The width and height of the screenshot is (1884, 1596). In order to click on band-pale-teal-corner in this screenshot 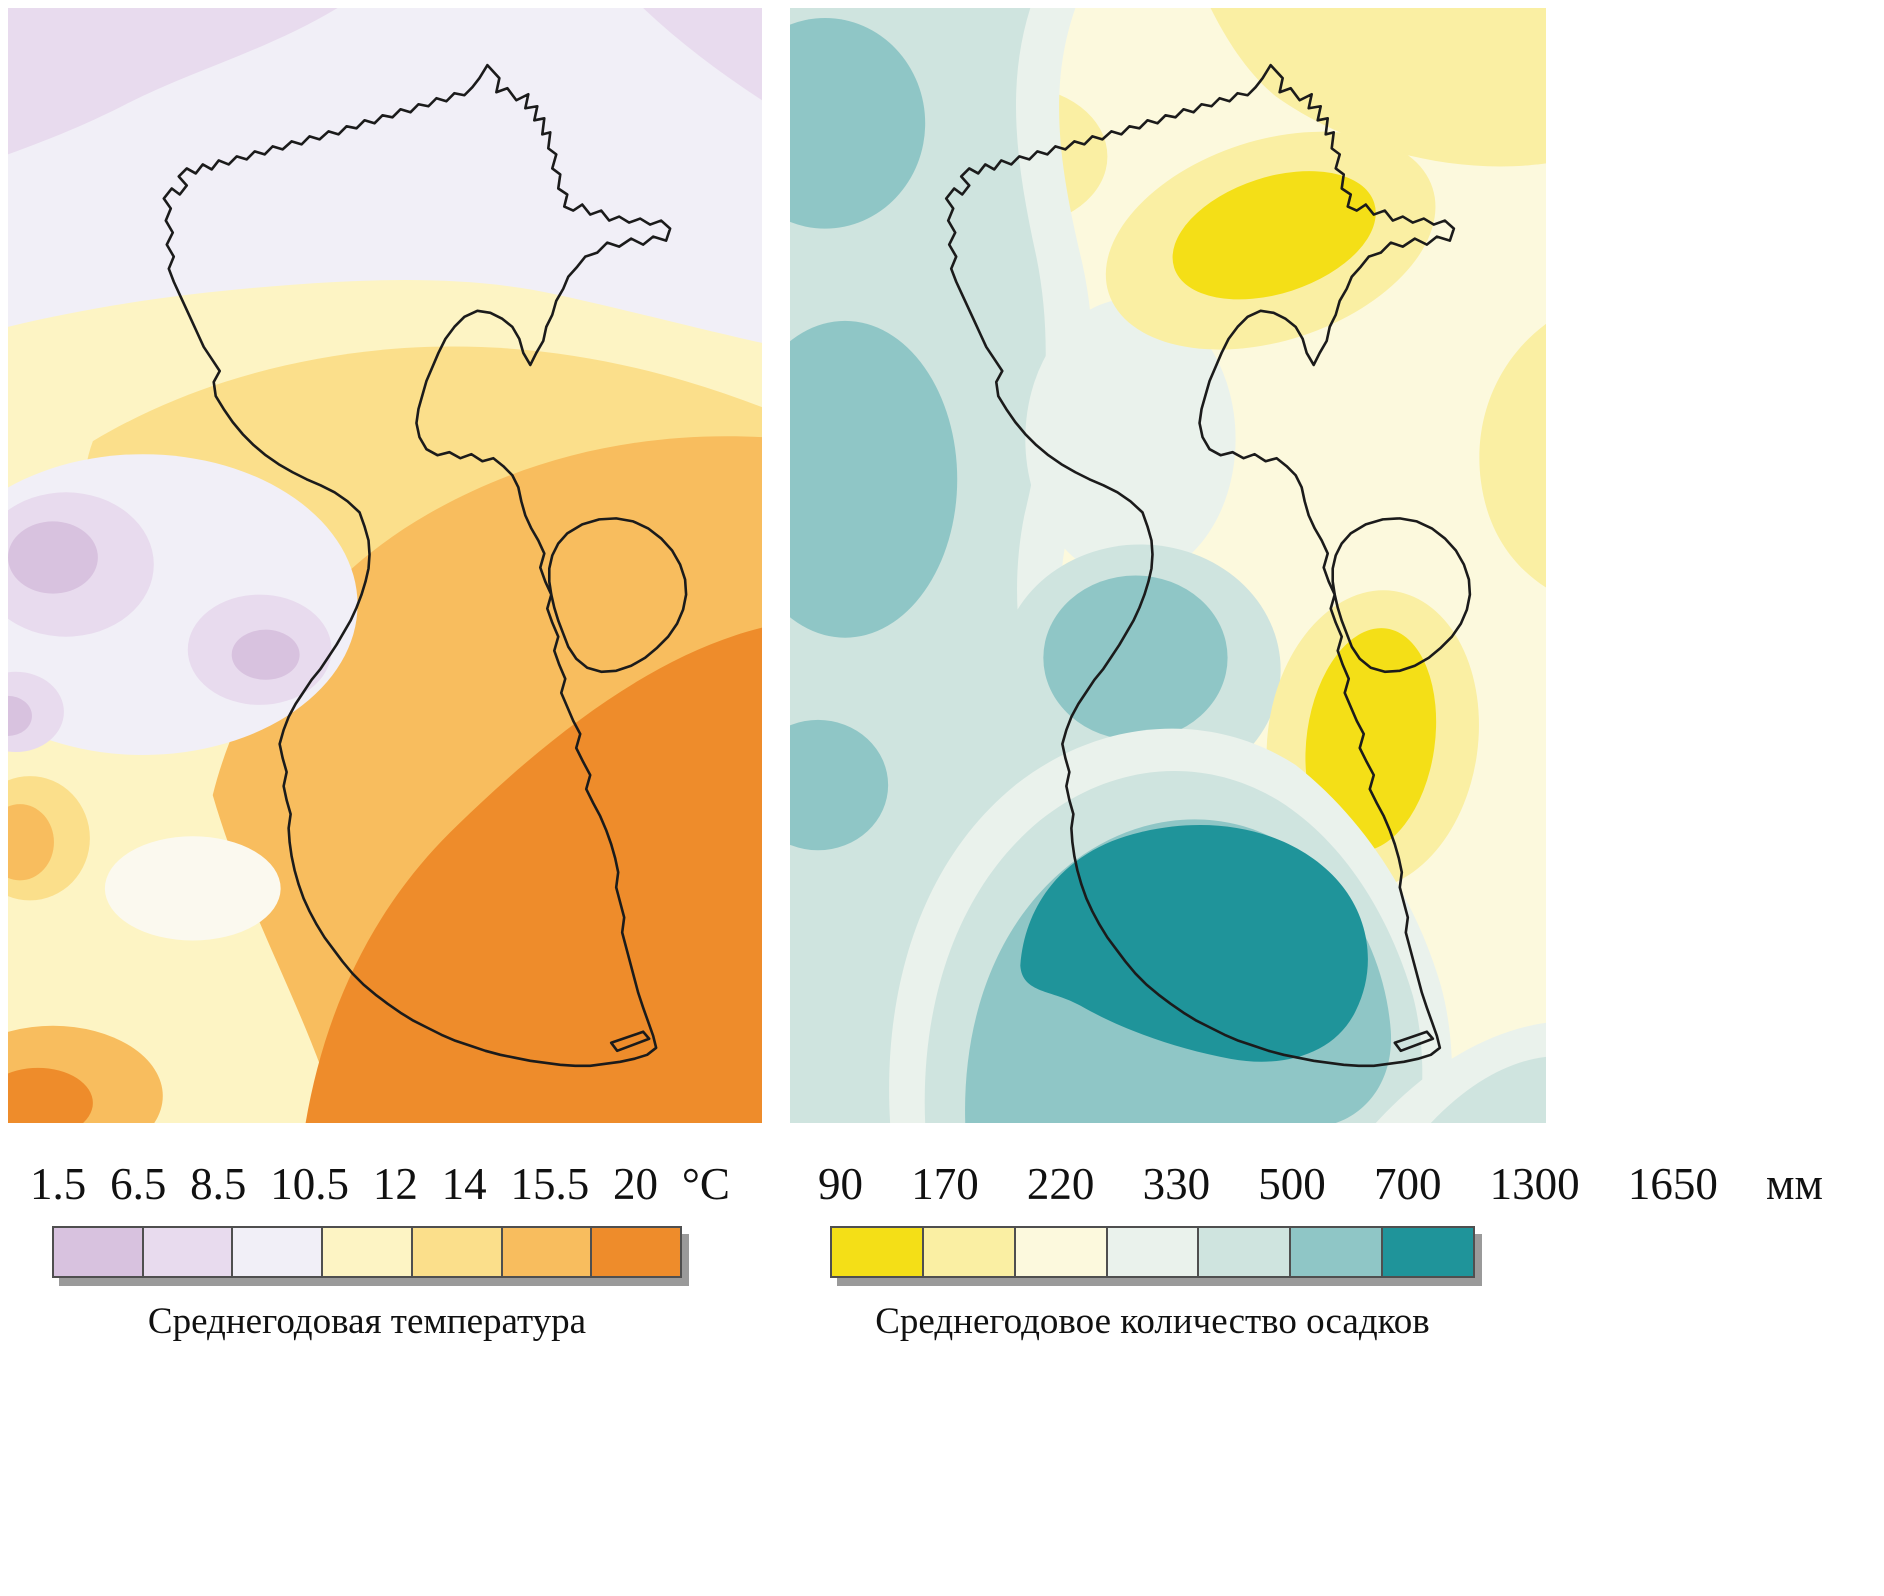, I will do `click(1488, 1089)`.